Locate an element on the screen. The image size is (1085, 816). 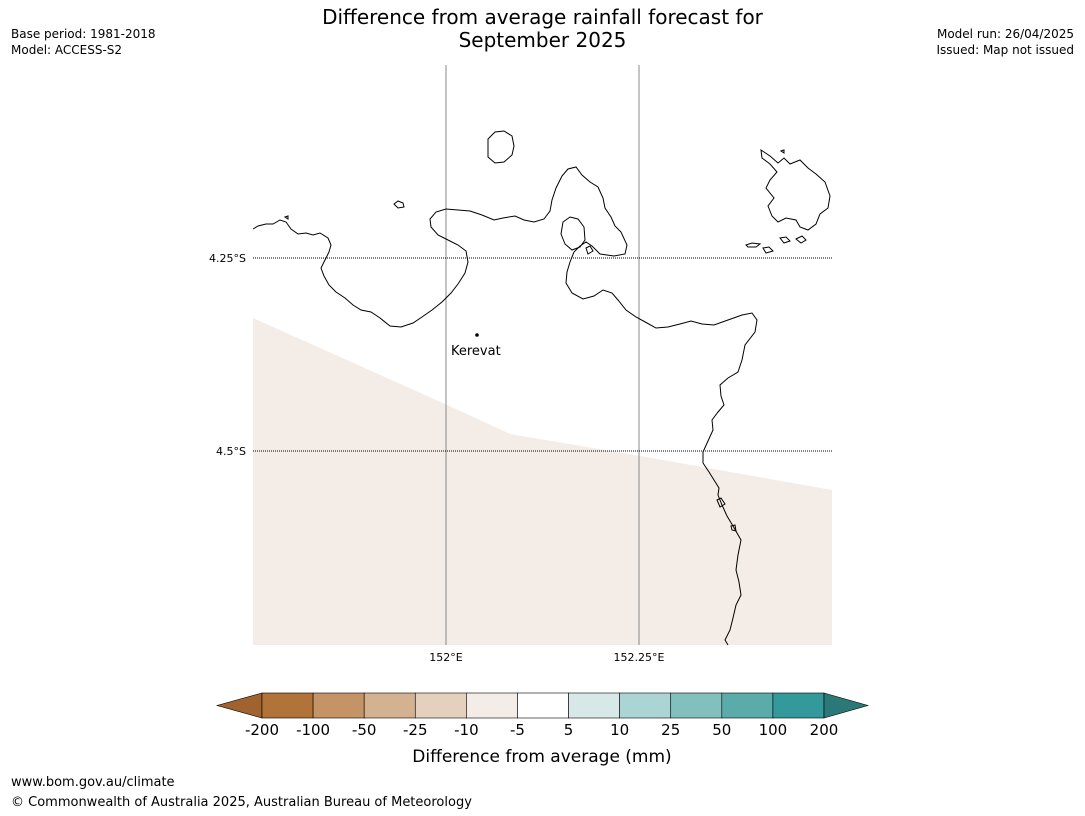
title-line-2: September 2025 is located at coordinates (542, 40).